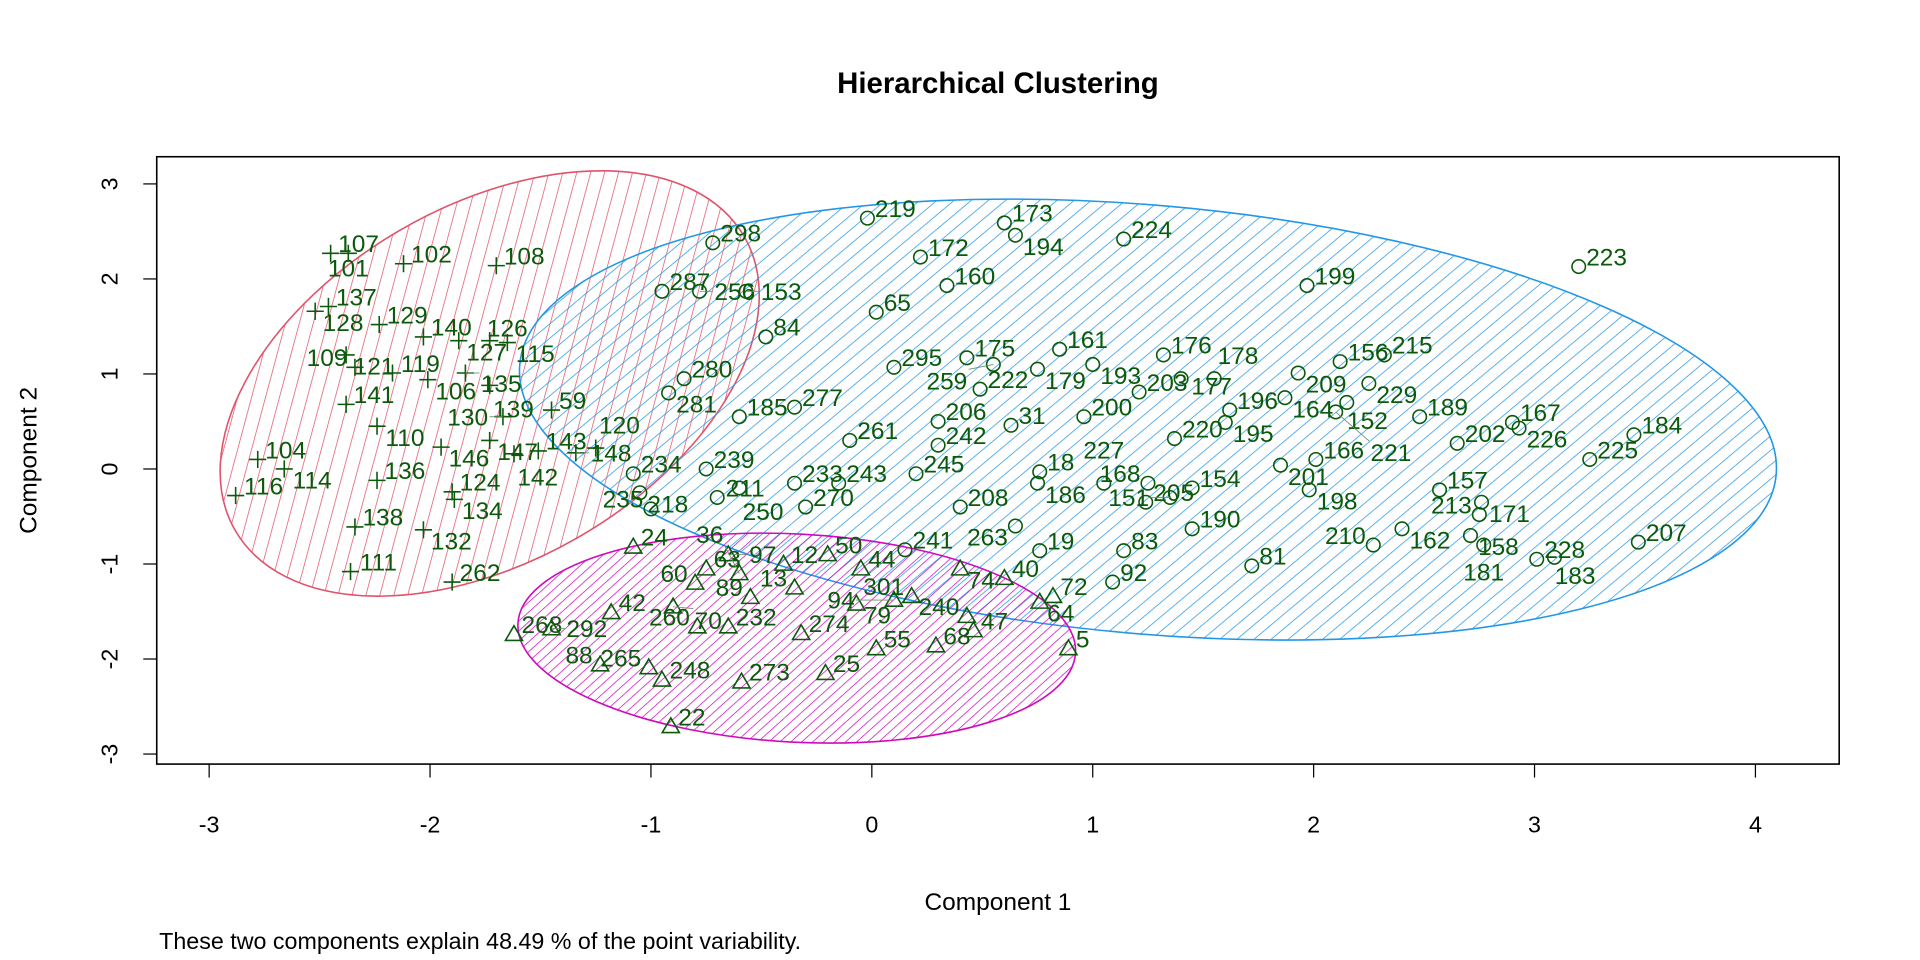  I want to click on point-label: 242, so click(966, 436).